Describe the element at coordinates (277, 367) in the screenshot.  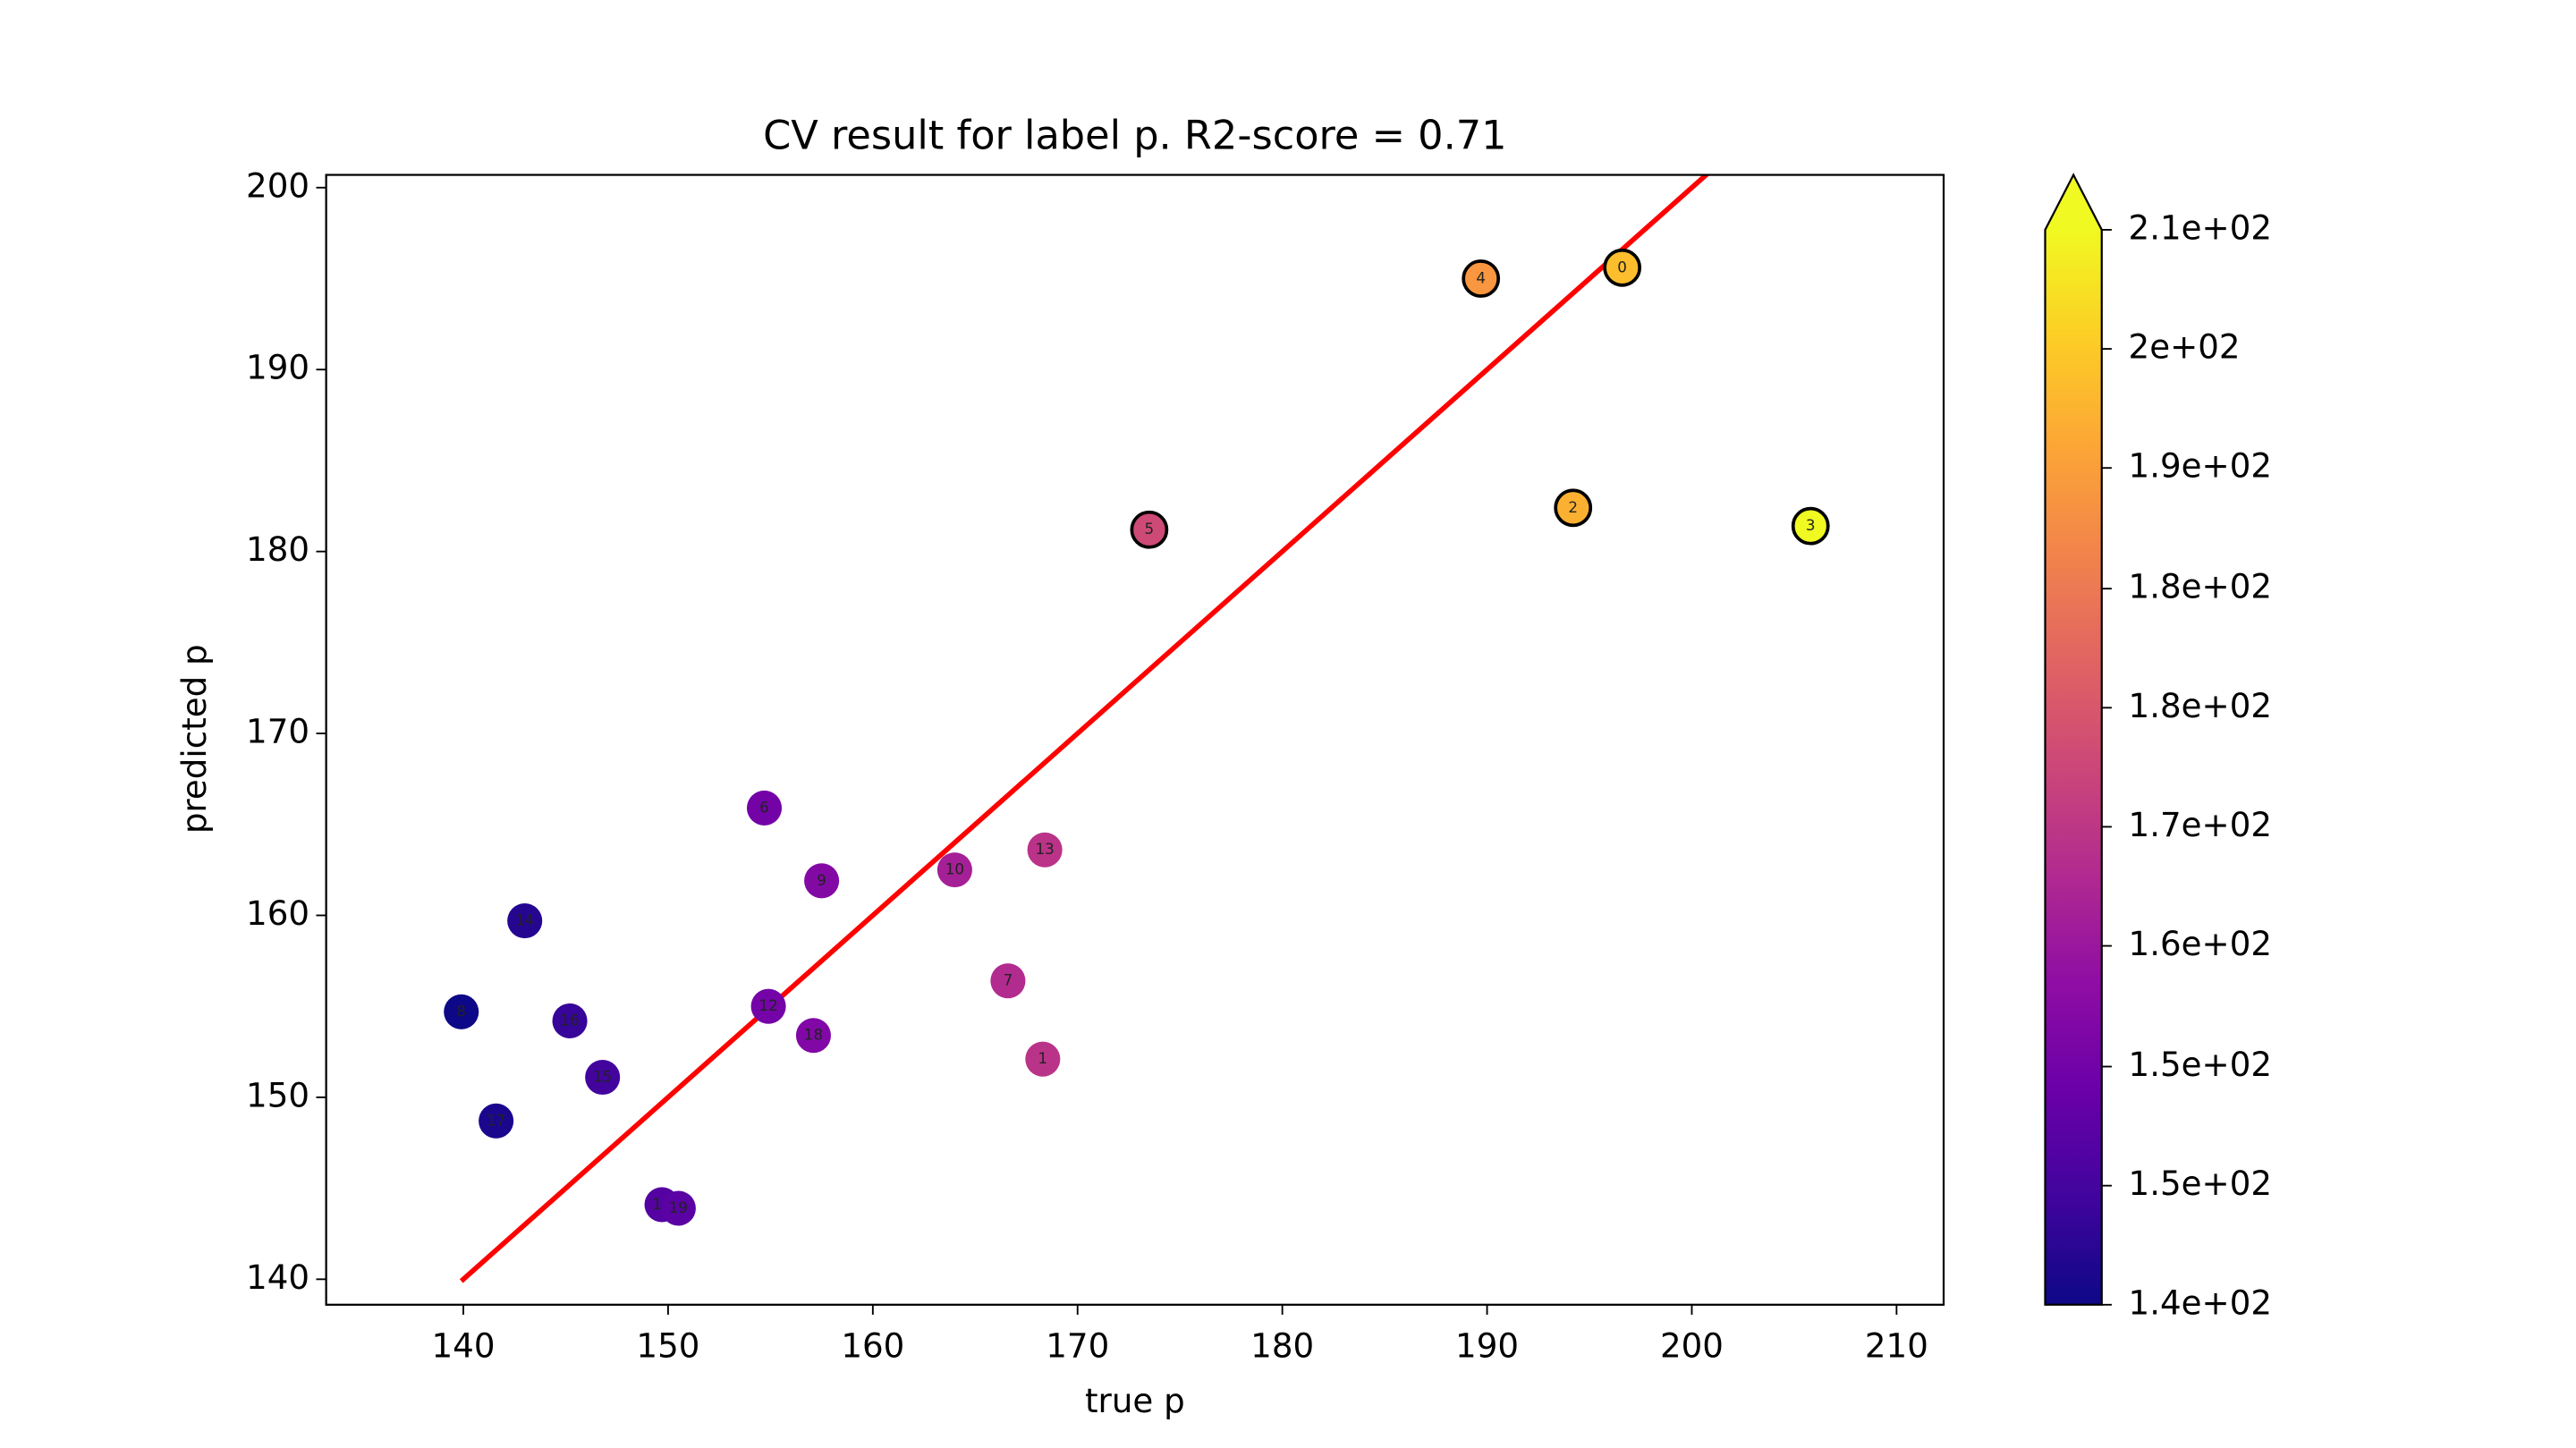
I see `y-tick-label: 190` at that location.